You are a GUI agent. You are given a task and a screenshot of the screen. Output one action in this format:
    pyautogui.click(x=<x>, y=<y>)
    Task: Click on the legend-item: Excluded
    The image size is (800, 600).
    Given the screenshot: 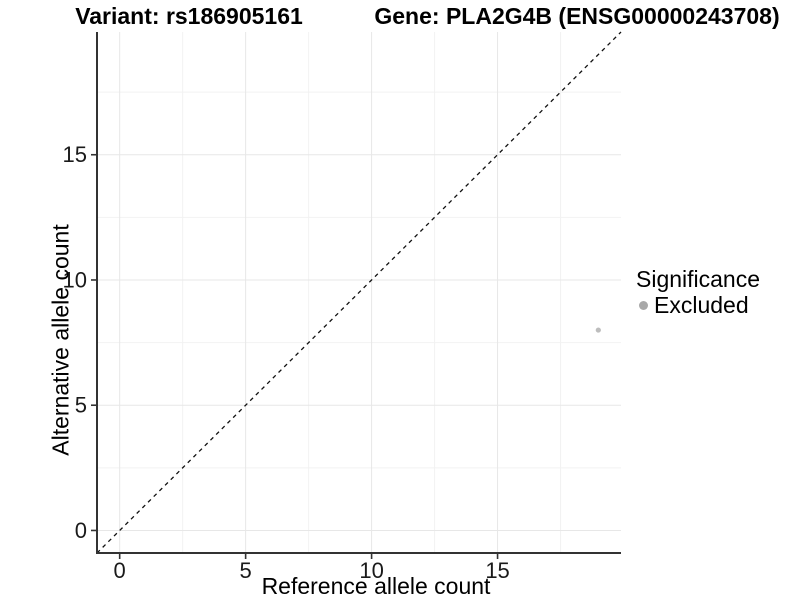 What is the action you would take?
    pyautogui.click(x=698, y=305)
    